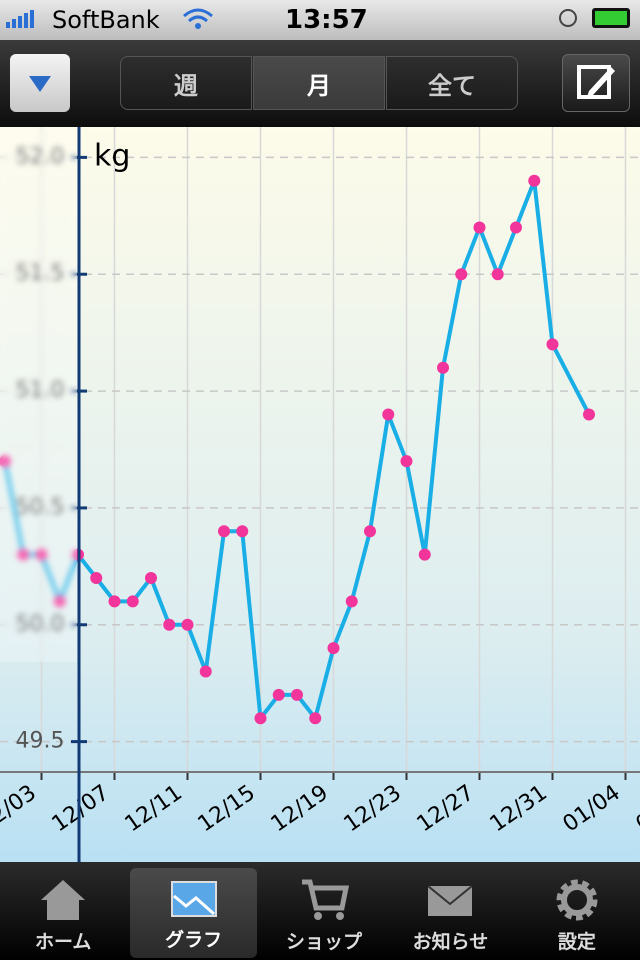  I want to click on tab-label: ホーム, so click(63, 942).